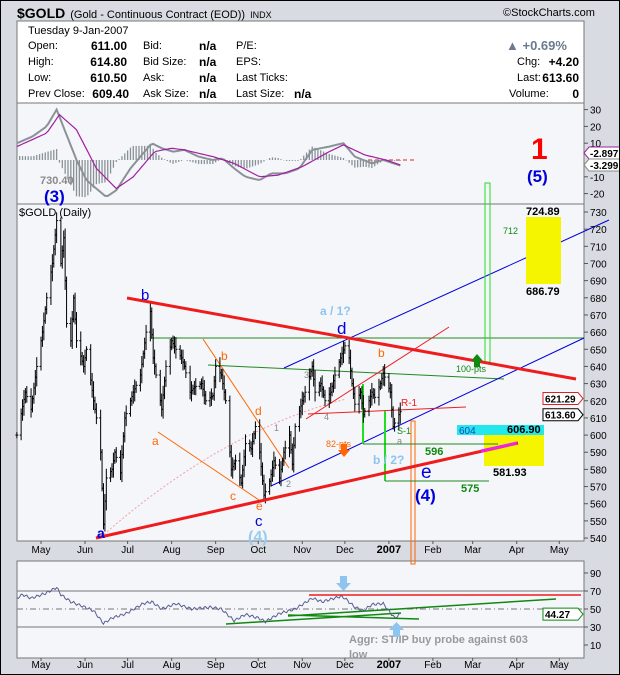 The image size is (620, 675). I want to click on overlay-value-tag: 621.29, so click(560, 400).